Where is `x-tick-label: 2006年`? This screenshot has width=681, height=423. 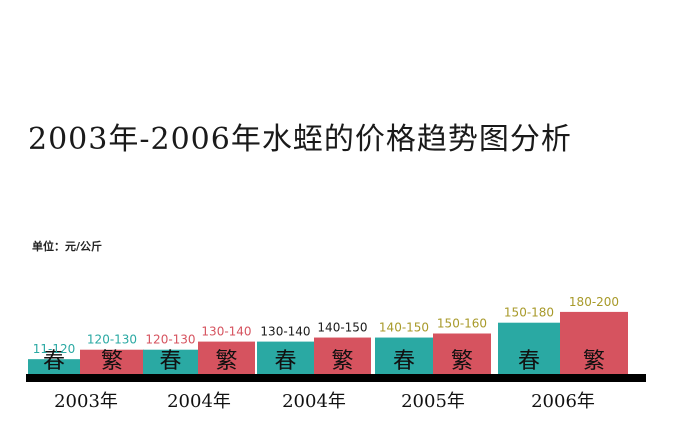 x-tick-label: 2006年 is located at coordinates (563, 401).